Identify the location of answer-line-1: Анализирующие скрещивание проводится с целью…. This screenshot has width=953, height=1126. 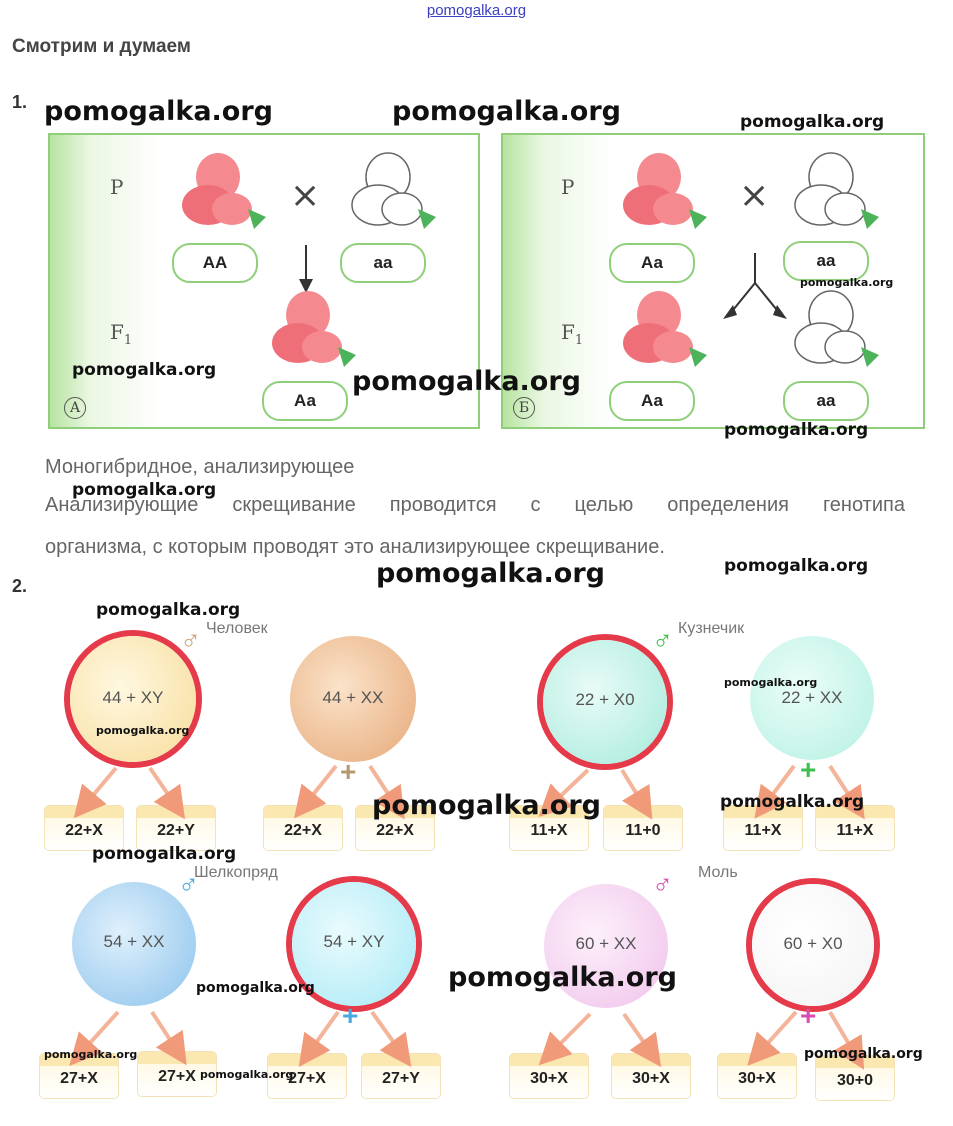
(475, 505).